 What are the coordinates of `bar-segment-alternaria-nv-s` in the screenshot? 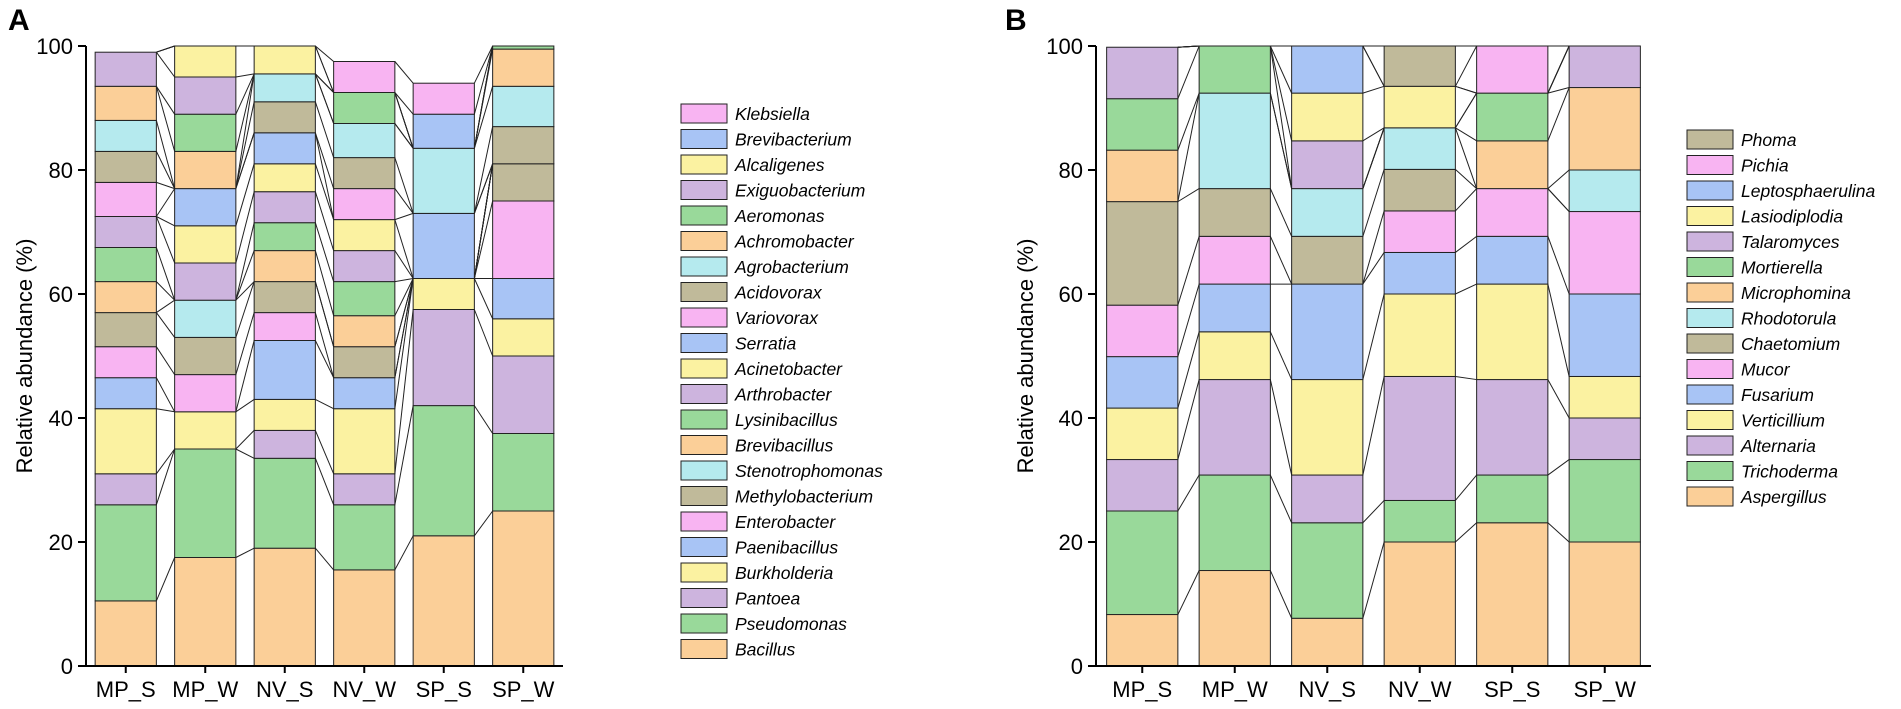 It's located at (1327, 499).